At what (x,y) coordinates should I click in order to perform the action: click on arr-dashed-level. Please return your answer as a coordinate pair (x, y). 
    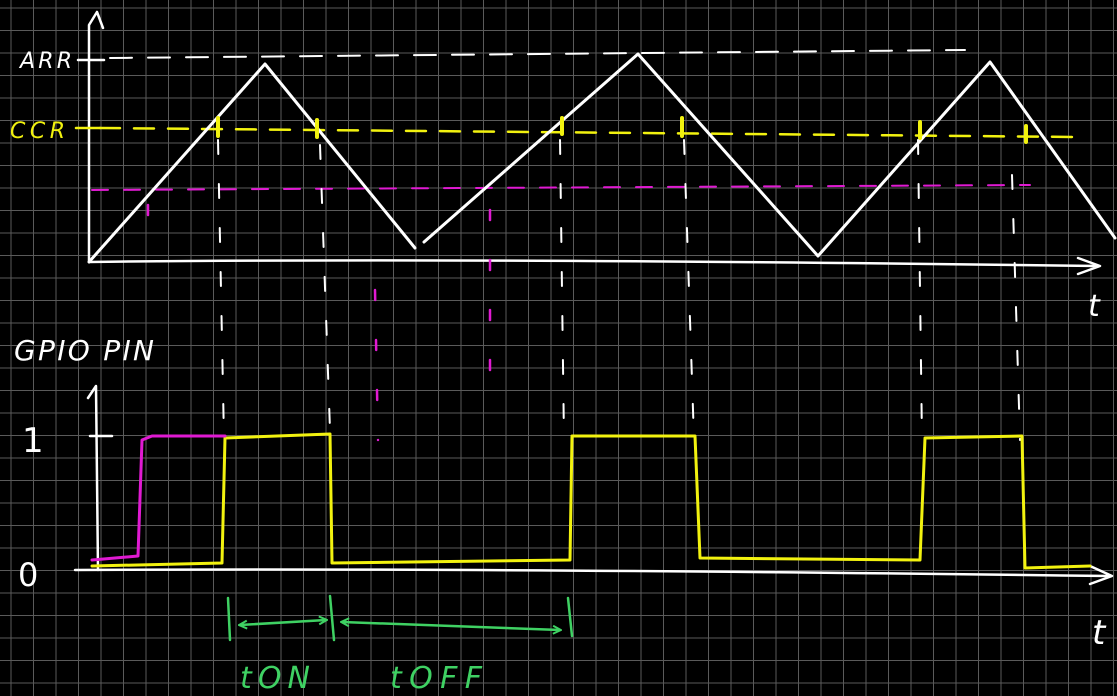
    Looking at the image, I should click on (537, 54).